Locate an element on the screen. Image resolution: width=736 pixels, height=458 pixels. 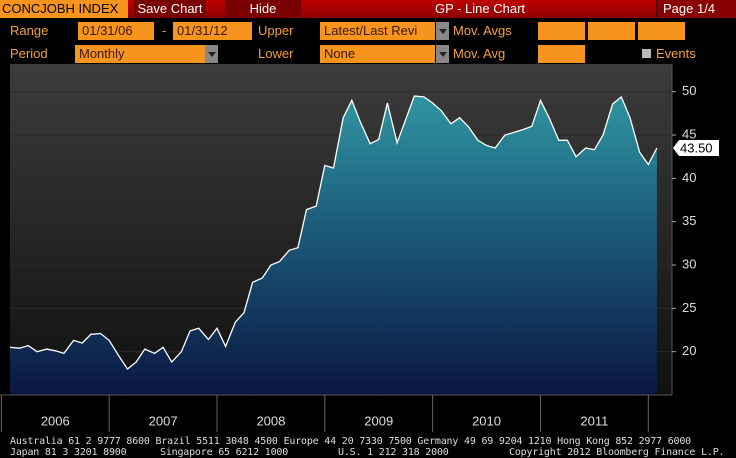
x-tick-label: 2010 is located at coordinates (486, 420).